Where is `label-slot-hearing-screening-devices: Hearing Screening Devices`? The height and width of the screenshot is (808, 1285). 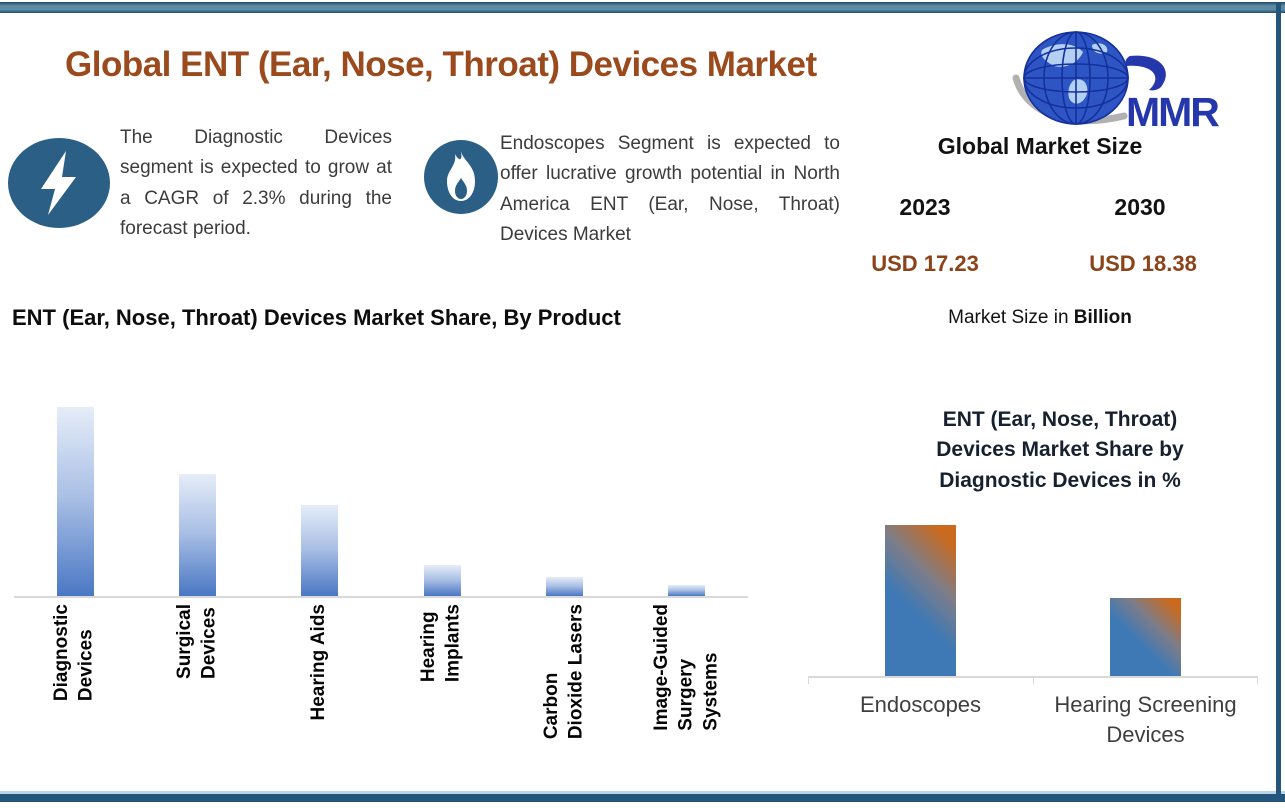
label-slot-hearing-screening-devices: Hearing Screening Devices is located at coordinates (1145, 719).